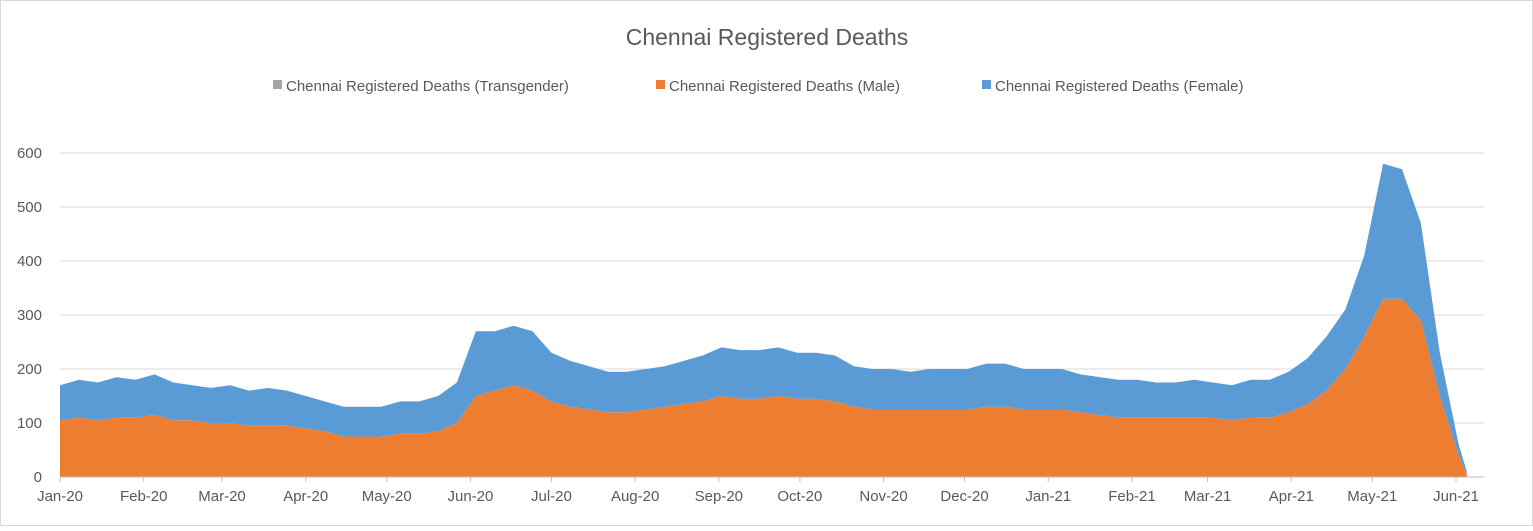 Image resolution: width=1533 pixels, height=531 pixels. What do you see at coordinates (719, 496) in the screenshot?
I see `x-tick-label: Sep-20` at bounding box center [719, 496].